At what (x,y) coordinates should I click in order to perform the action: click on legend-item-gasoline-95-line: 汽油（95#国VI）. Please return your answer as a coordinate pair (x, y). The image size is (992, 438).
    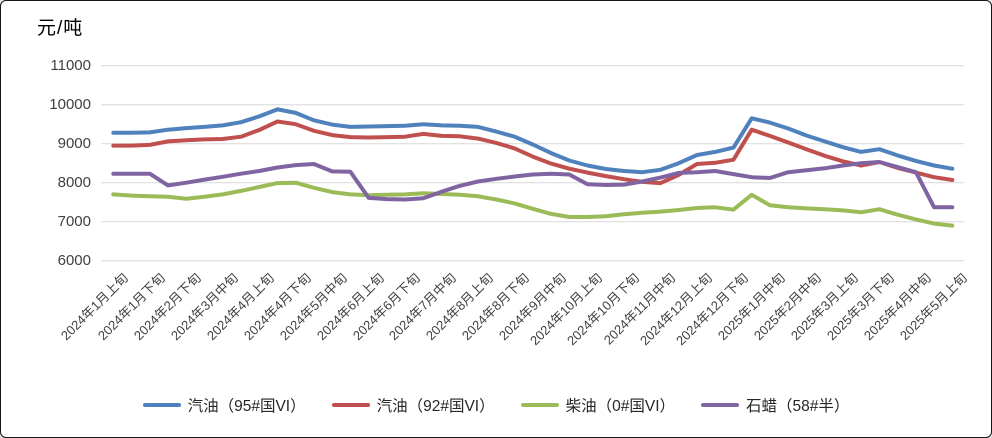
    Looking at the image, I should click on (224, 405).